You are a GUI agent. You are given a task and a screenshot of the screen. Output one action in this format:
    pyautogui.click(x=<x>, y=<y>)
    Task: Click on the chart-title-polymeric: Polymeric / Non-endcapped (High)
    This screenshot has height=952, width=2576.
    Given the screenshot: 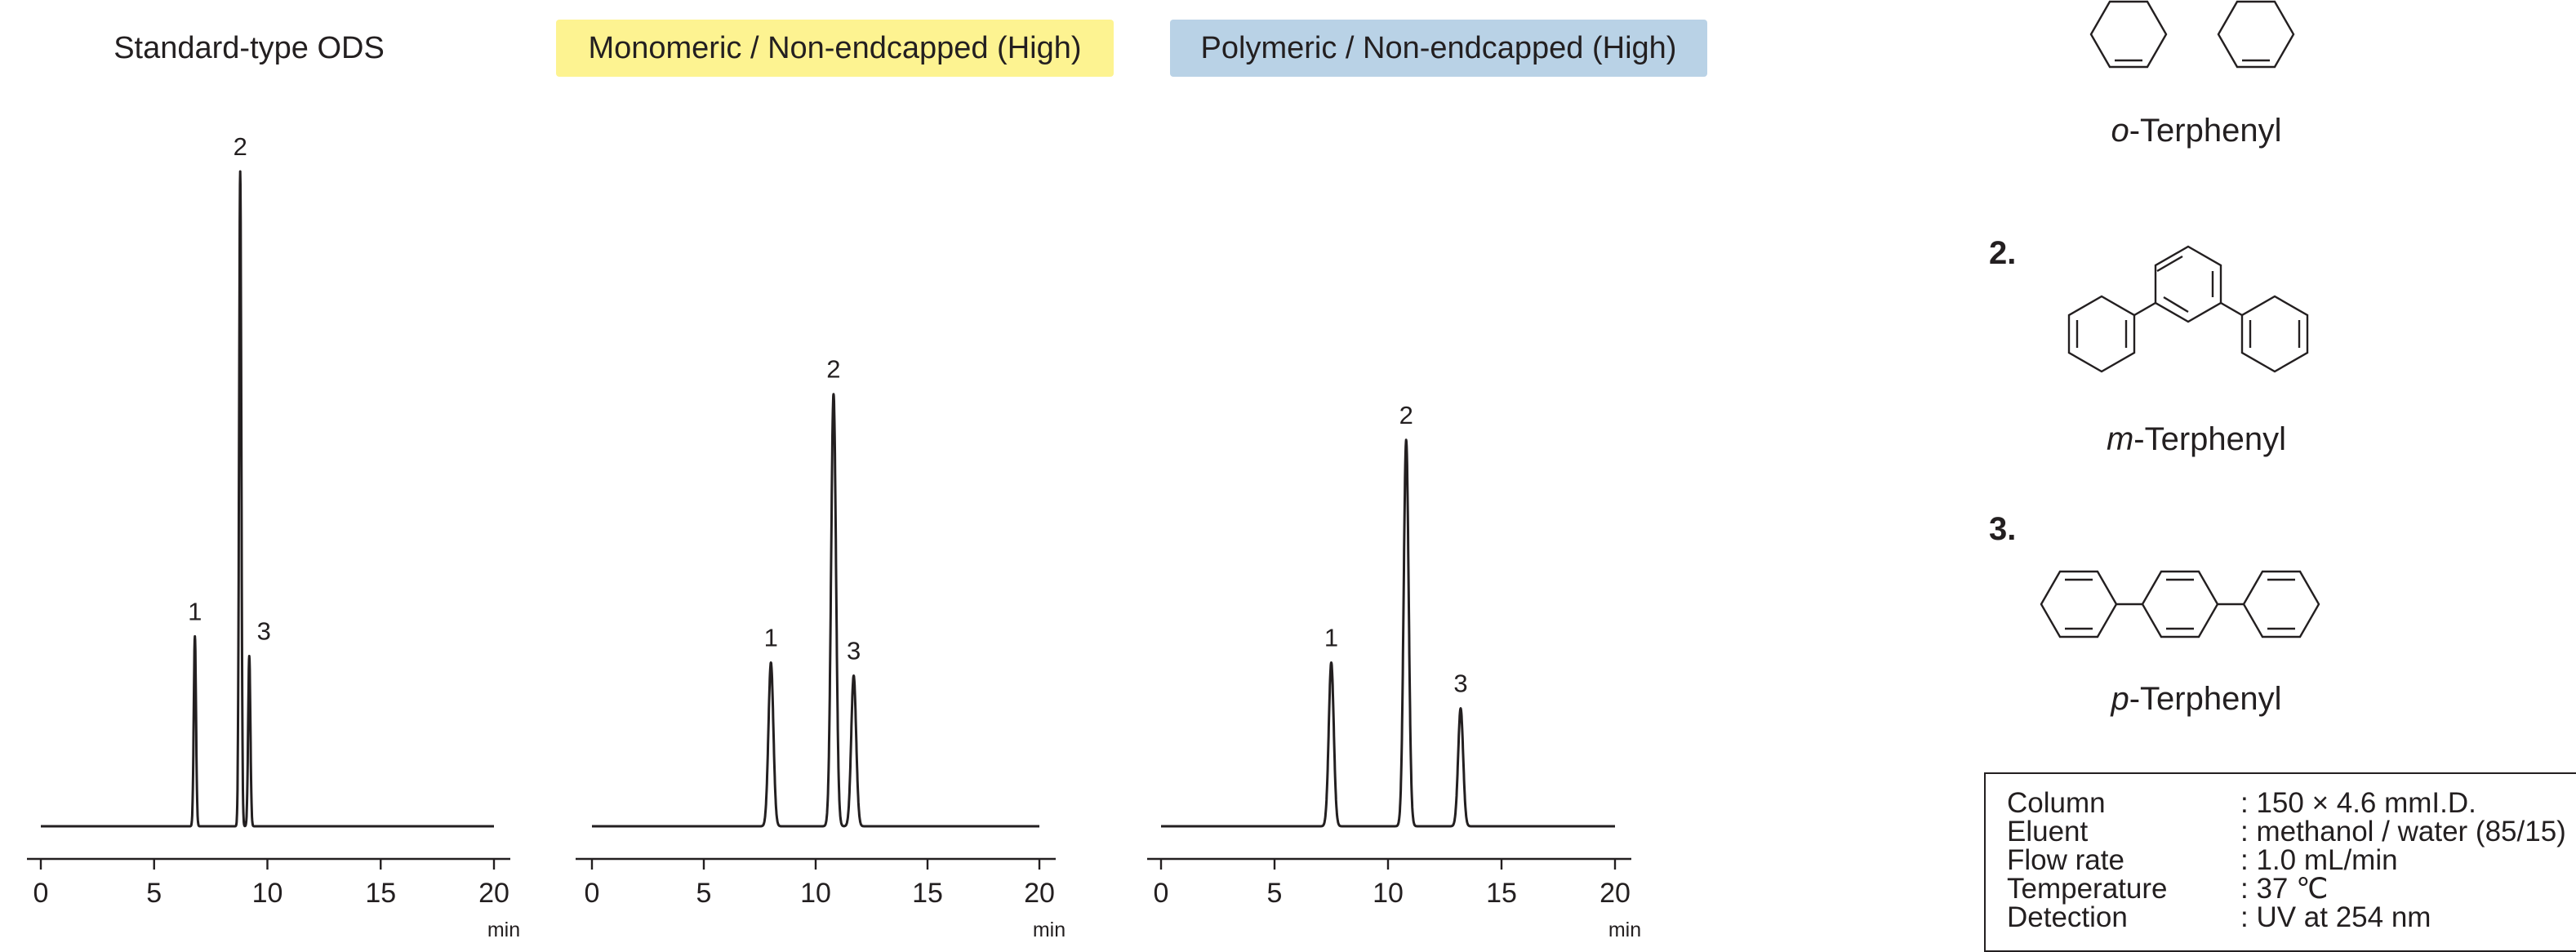 What is the action you would take?
    pyautogui.click(x=1438, y=48)
    